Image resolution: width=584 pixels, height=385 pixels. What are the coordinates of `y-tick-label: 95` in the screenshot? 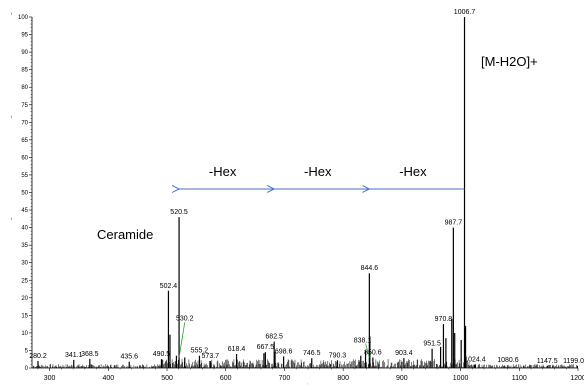 It's located at (24, 36).